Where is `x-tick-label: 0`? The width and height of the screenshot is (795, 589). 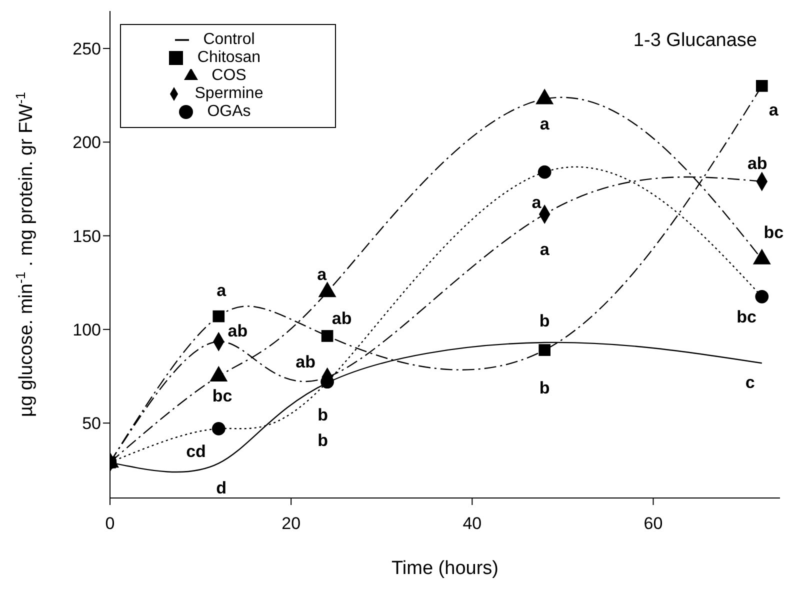
x-tick-label: 0 is located at coordinates (110, 524).